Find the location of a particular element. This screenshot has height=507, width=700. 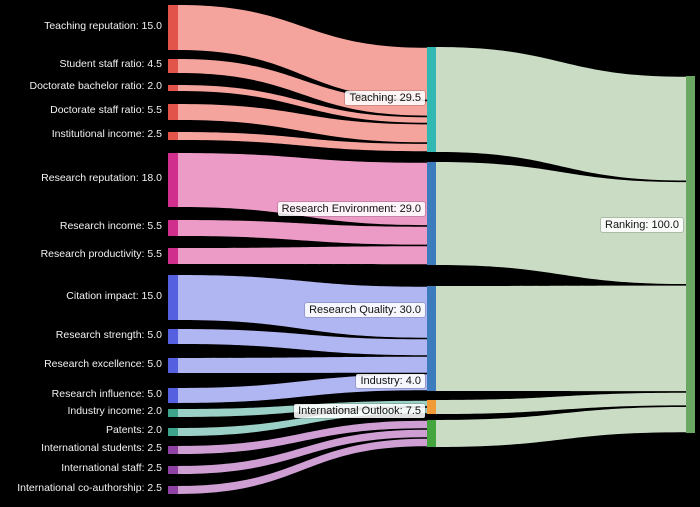

node-label-student_staff_ratio: Student staff ratio: 4.5 is located at coordinates (110, 64).